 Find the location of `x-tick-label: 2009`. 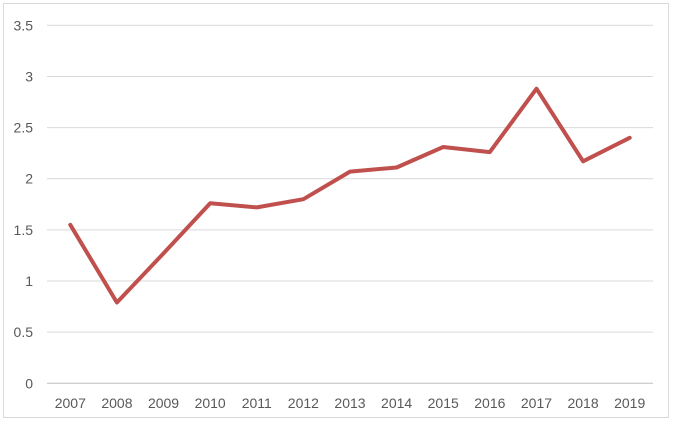

x-tick-label: 2009 is located at coordinates (163, 403).